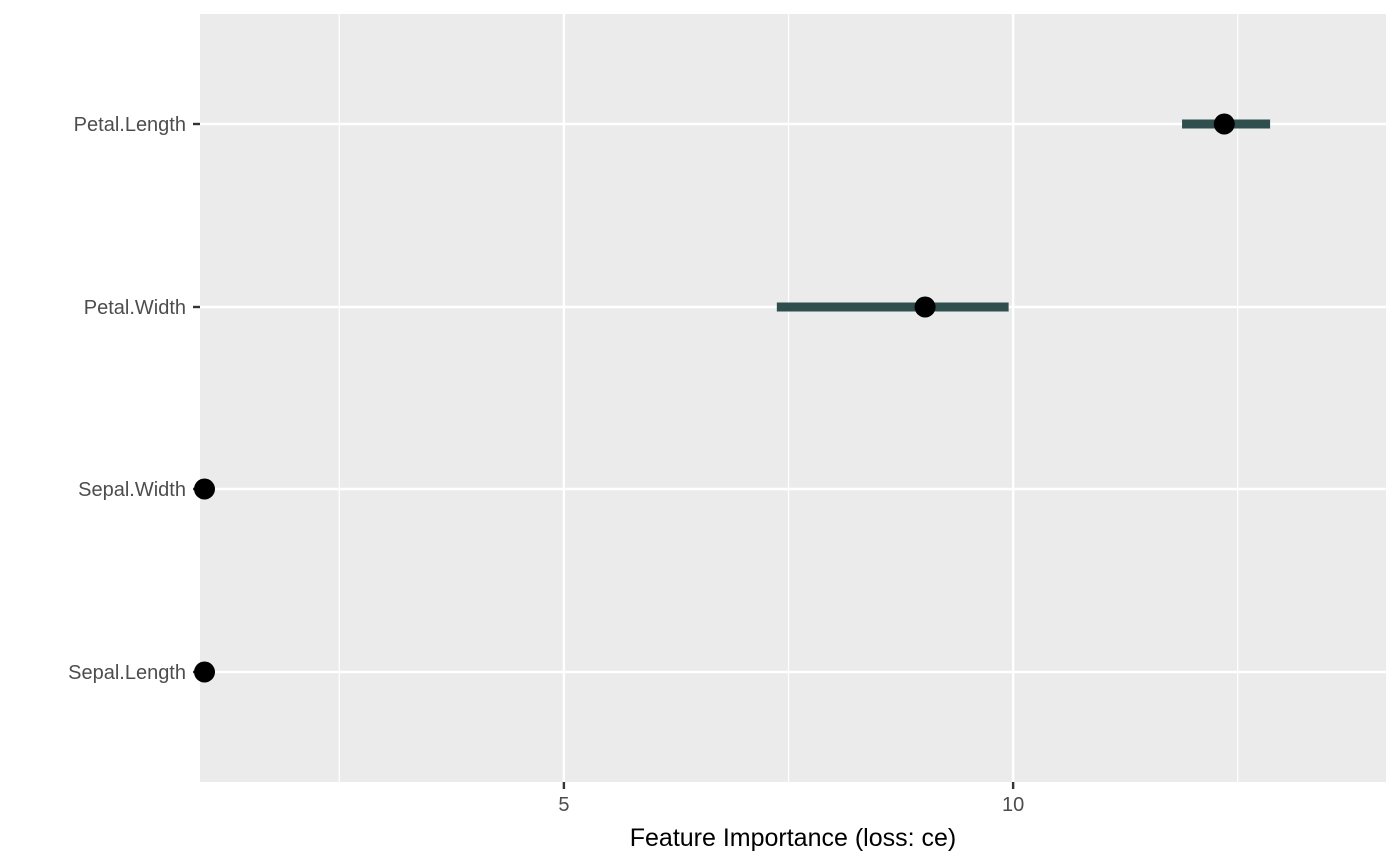 The height and width of the screenshot is (866, 1400). What do you see at coordinates (135, 308) in the screenshot?
I see `y-tick-label: Petal.Width` at bounding box center [135, 308].